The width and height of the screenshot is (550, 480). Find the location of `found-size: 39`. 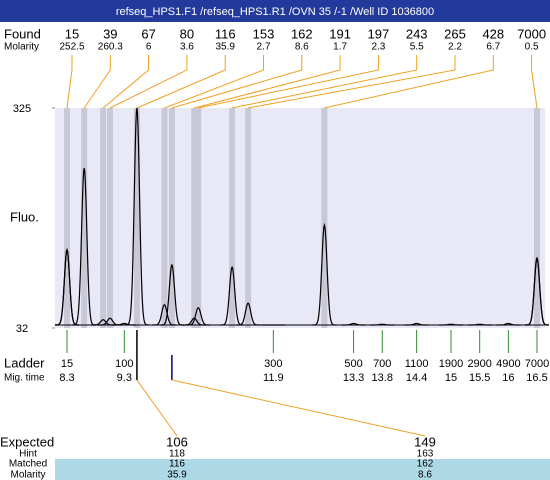

found-size: 39 is located at coordinates (110, 33).